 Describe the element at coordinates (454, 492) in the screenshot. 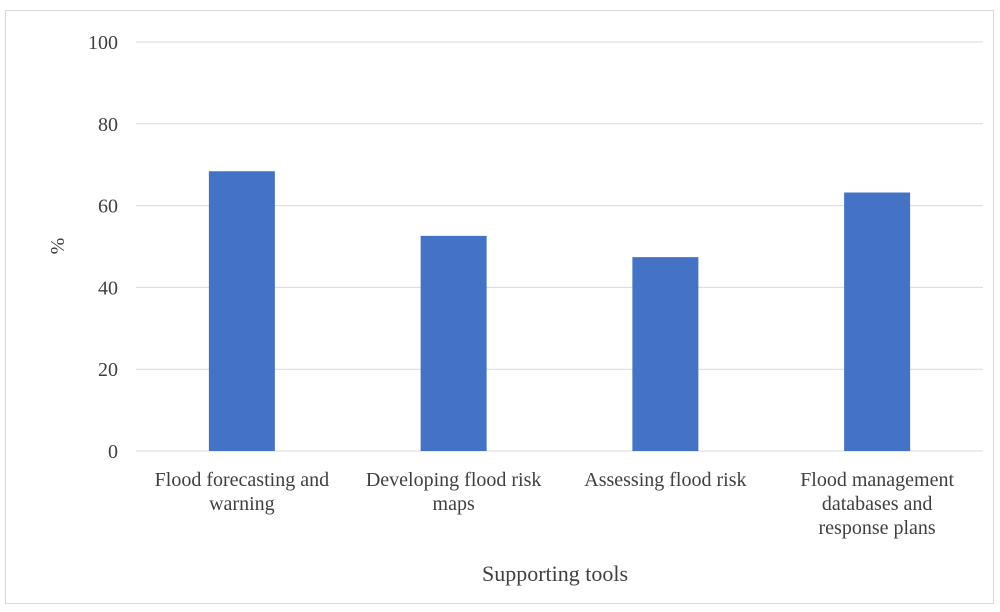

I see `x-tick-label: Developing flood risk maps` at that location.